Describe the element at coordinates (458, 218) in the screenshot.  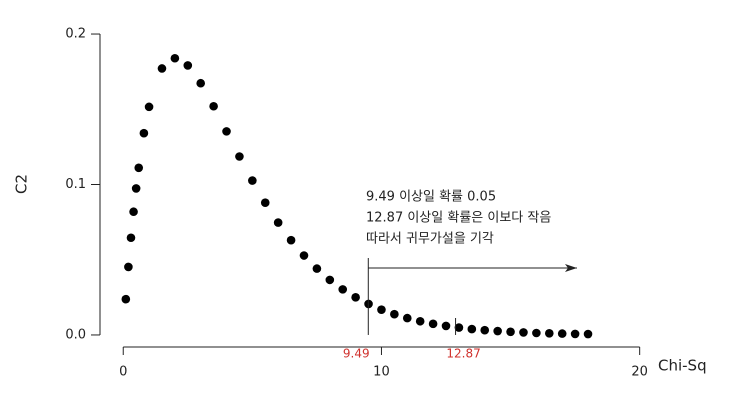
I see `annotation: 12.87 이상일 확률은 이보다 작음` at that location.